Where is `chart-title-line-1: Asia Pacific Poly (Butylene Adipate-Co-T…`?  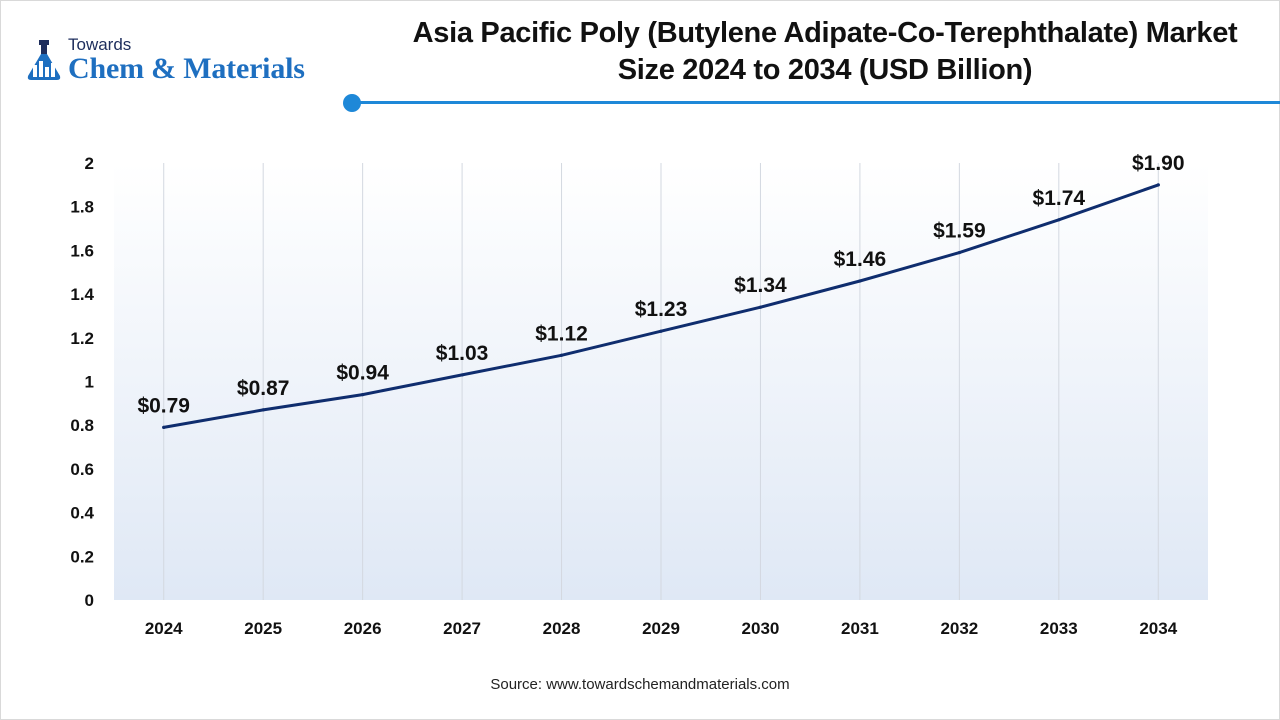 chart-title-line-1: Asia Pacific Poly (Butylene Adipate-Co-T… is located at coordinates (825, 33).